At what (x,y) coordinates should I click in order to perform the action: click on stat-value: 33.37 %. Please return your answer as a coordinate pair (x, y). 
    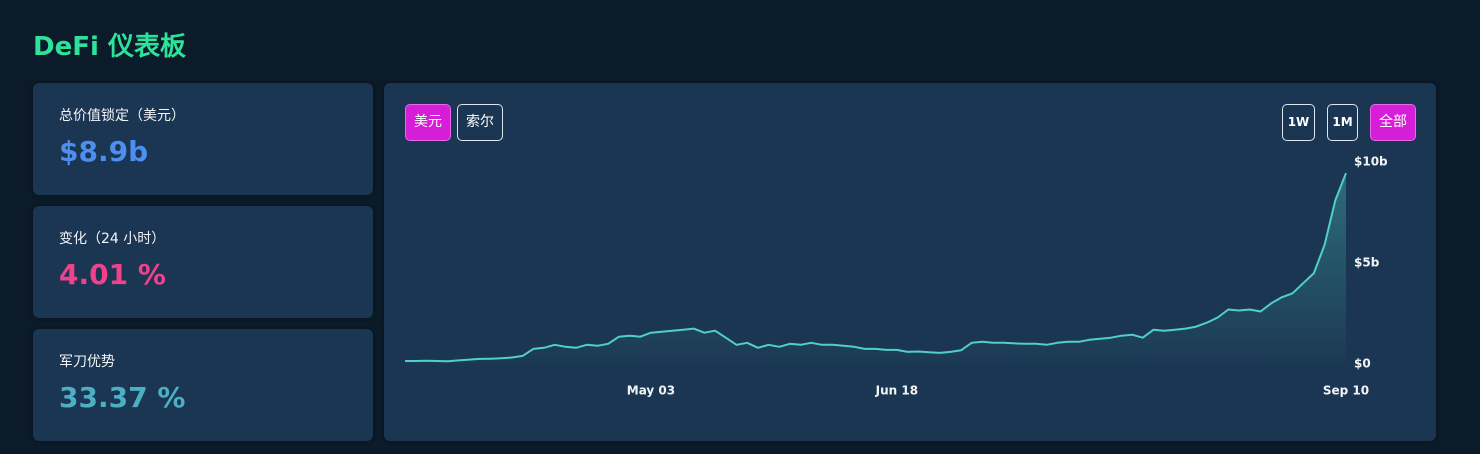
    Looking at the image, I should click on (122, 397).